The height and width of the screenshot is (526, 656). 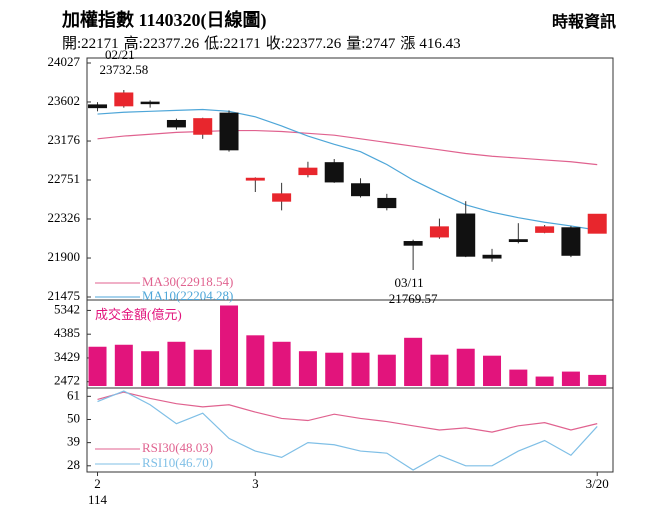 I want to click on y-tick-label: 4385, so click(x=67, y=332).